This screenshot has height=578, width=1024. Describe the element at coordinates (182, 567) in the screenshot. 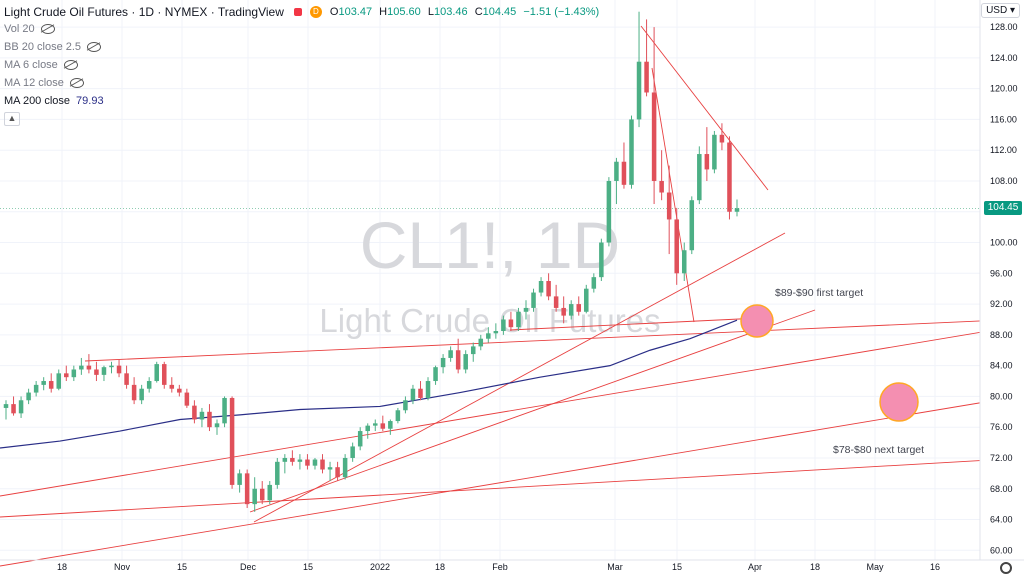

I see `time-tick-label: 15` at that location.